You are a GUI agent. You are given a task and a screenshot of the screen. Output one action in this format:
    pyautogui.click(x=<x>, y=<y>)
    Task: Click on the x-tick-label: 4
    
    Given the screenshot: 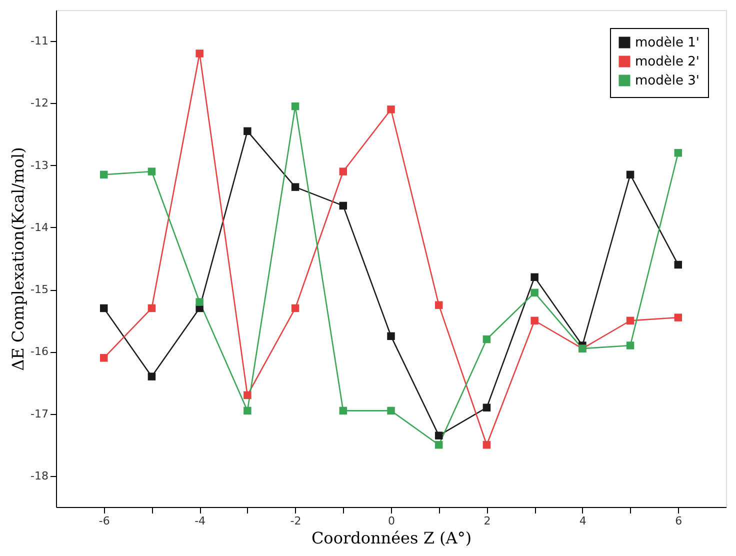 What is the action you would take?
    pyautogui.click(x=582, y=521)
    